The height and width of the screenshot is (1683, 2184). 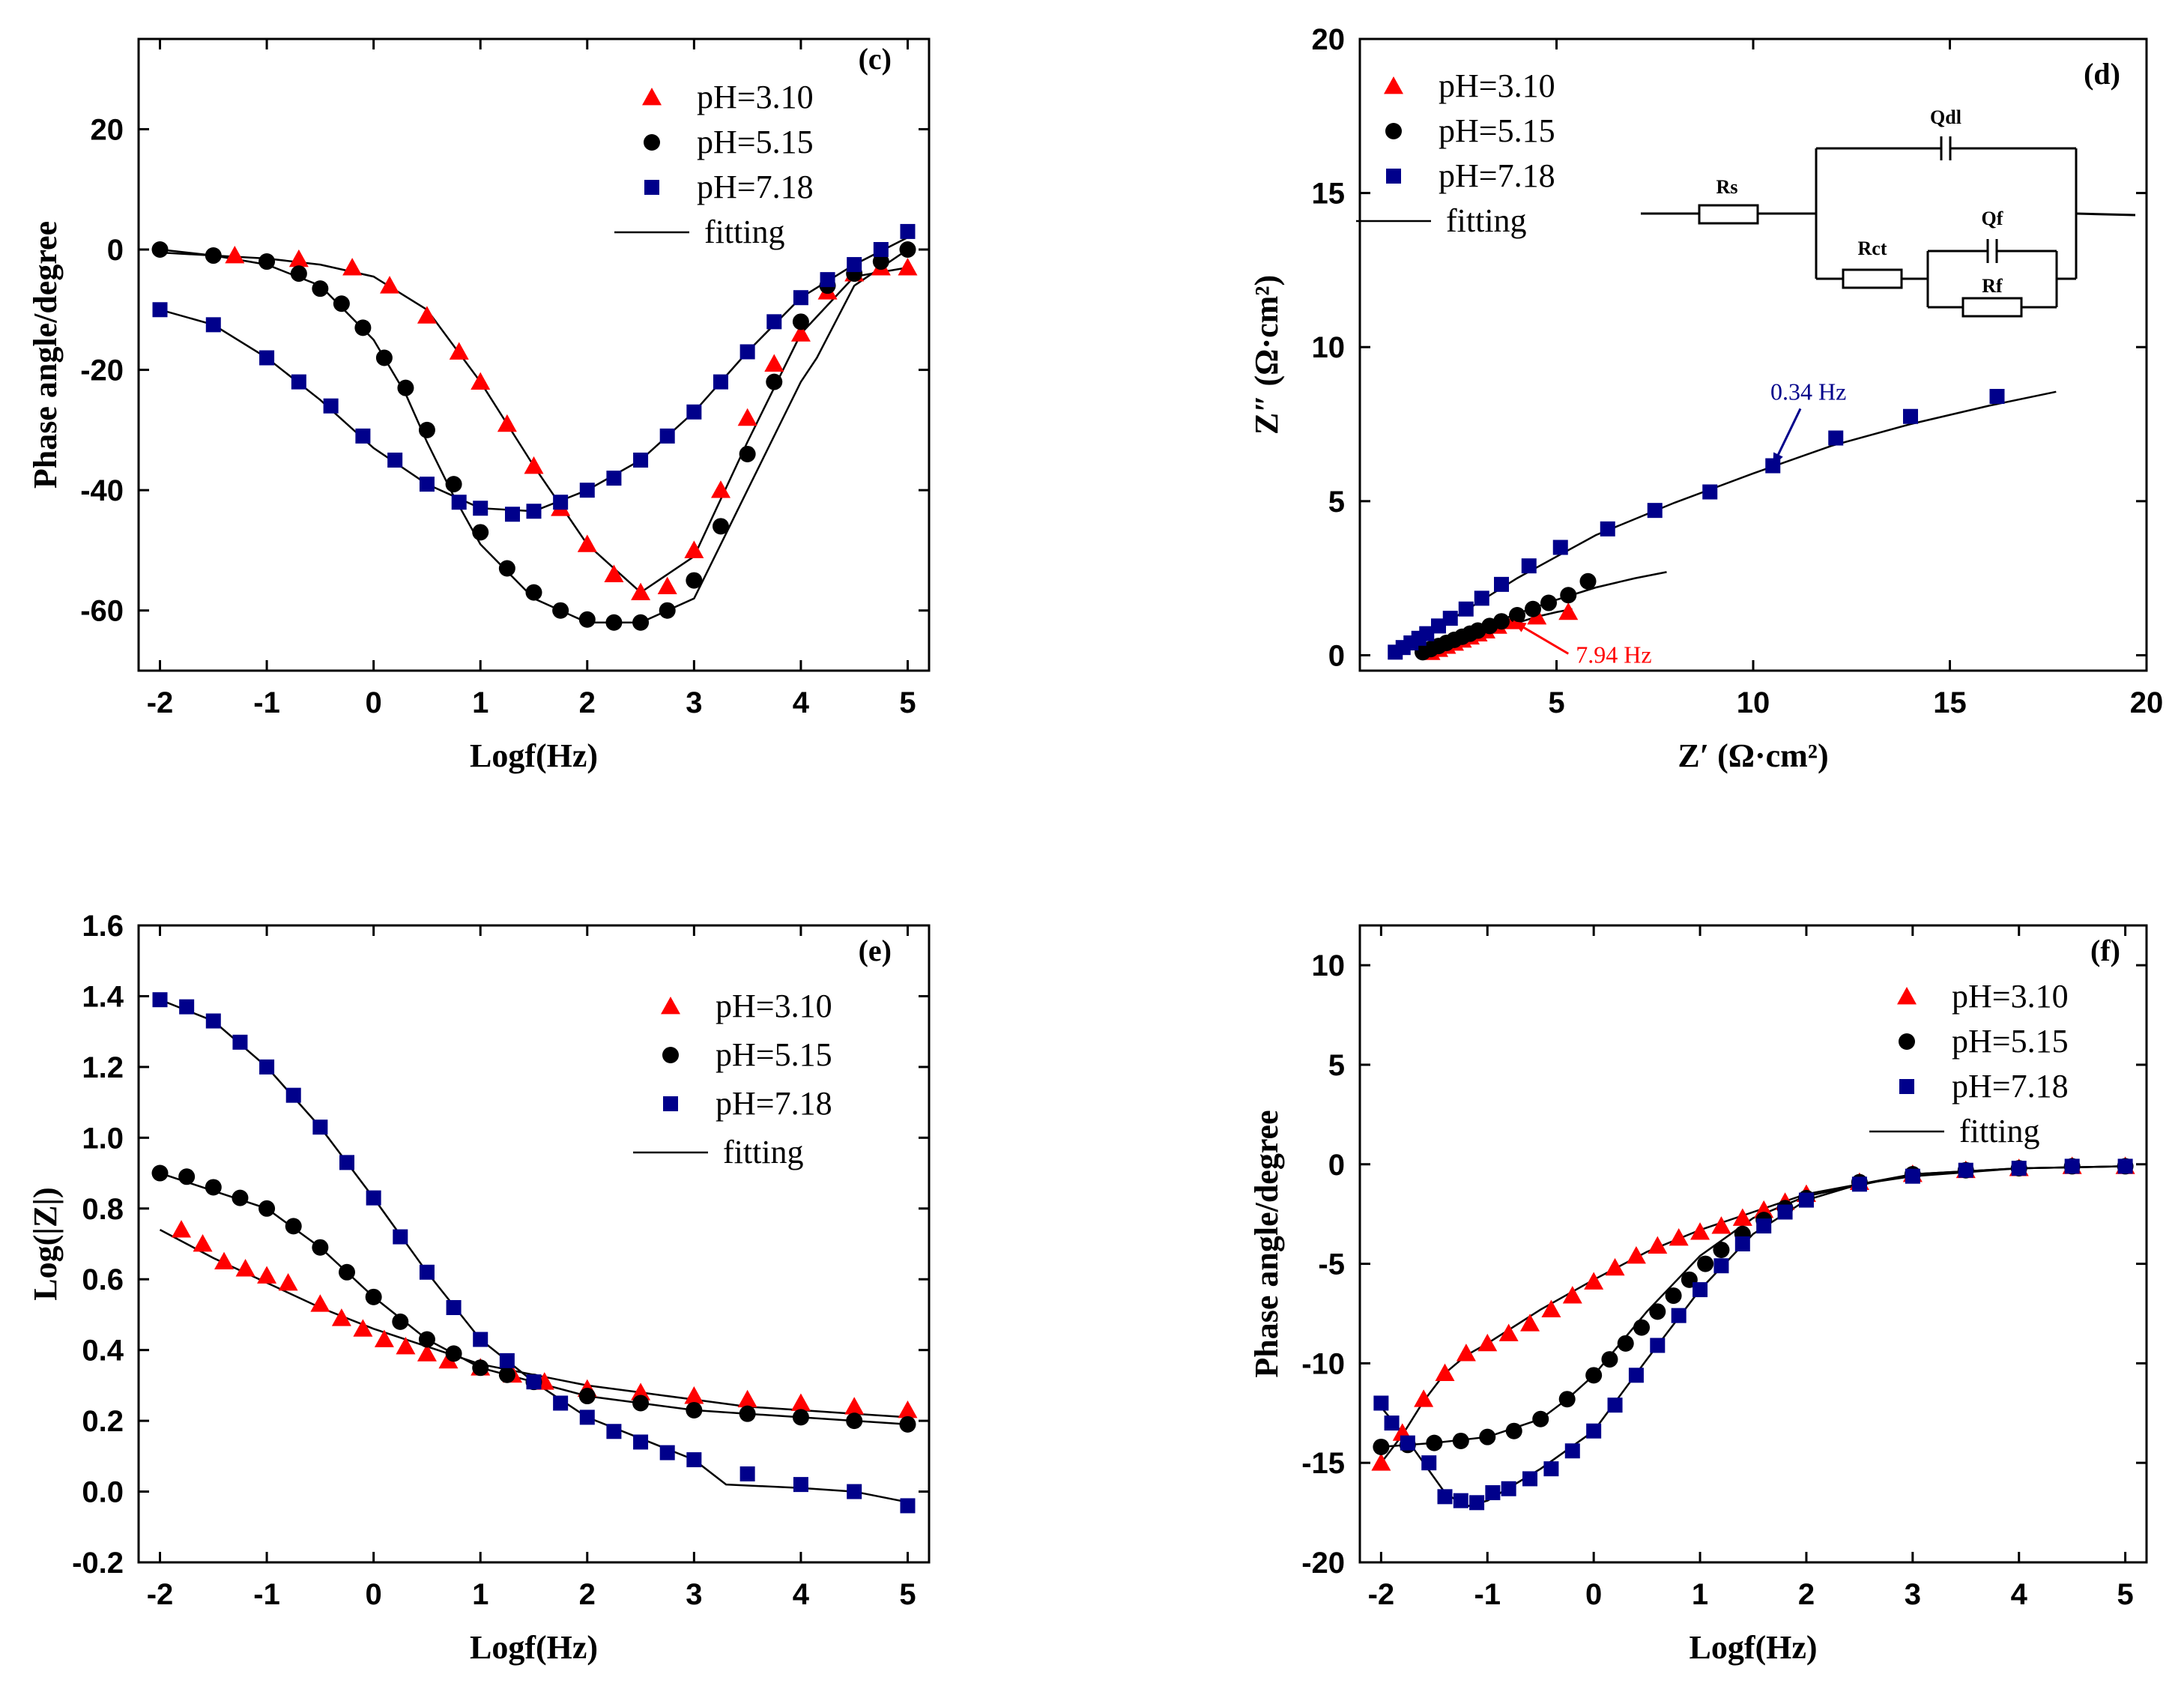 I want to click on legend-ph515-marker, so click(x=670, y=1055).